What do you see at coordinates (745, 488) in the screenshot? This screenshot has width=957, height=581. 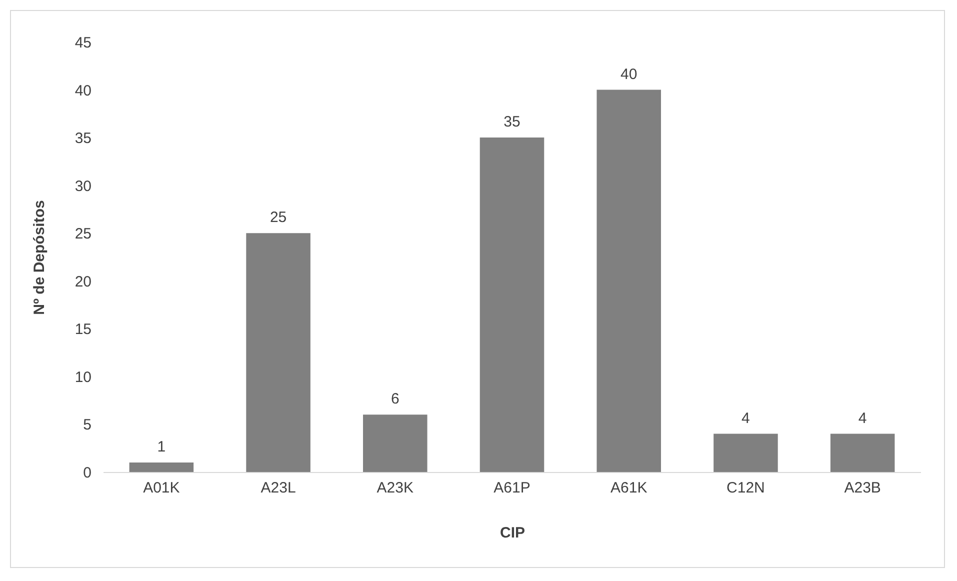 I see `x-tick-label: C12N` at bounding box center [745, 488].